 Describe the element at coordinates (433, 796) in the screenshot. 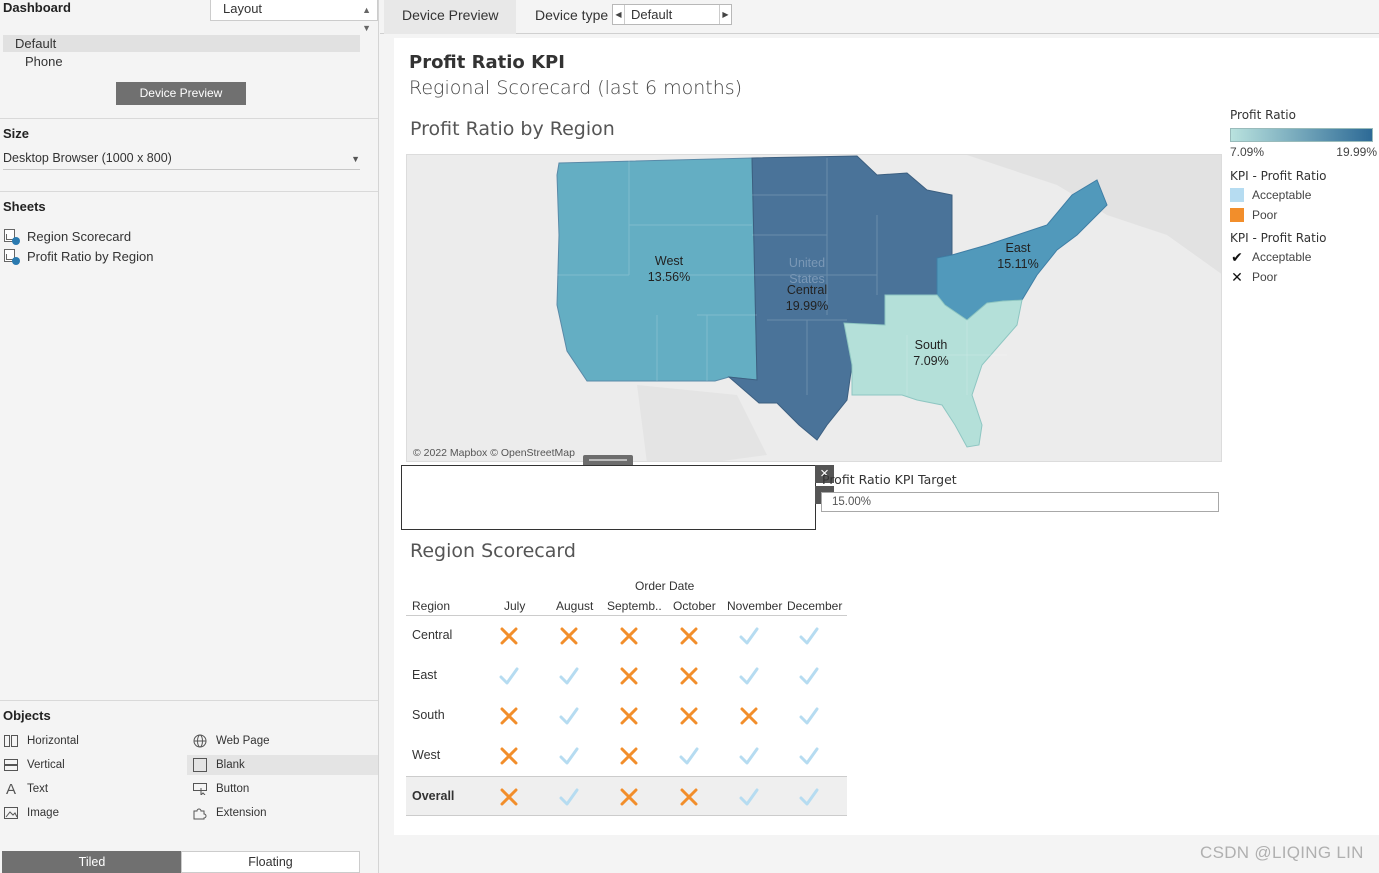

I see `region-name-cell: Overall` at that location.